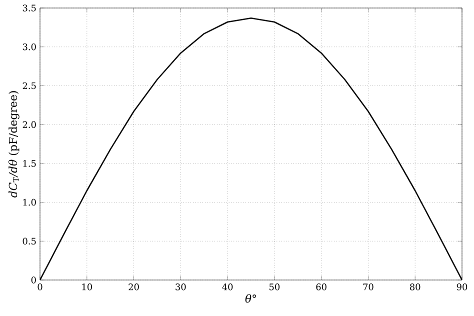 This screenshot has width=474, height=316. I want to click on x-tick-label: 80, so click(415, 287).